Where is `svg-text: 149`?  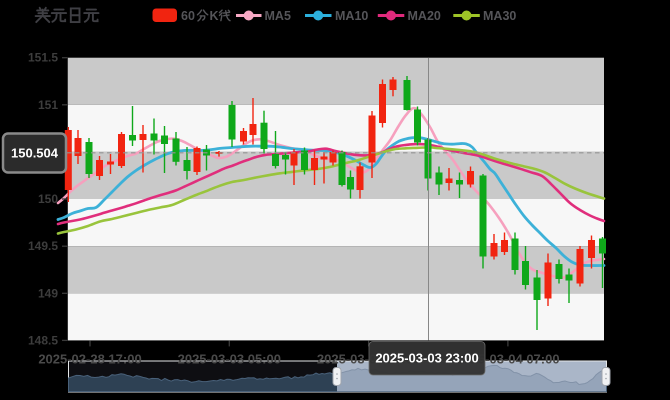
svg-text: 149 is located at coordinates (48, 293).